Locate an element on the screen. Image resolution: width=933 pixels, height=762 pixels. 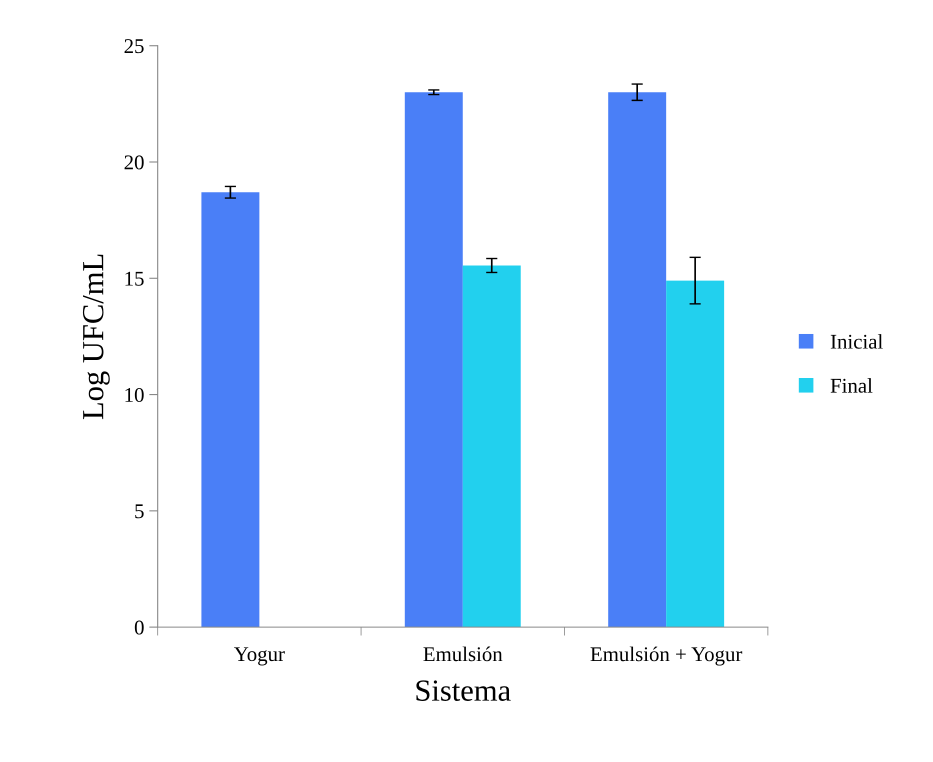
y-tick-label: 0 is located at coordinates (139, 627).